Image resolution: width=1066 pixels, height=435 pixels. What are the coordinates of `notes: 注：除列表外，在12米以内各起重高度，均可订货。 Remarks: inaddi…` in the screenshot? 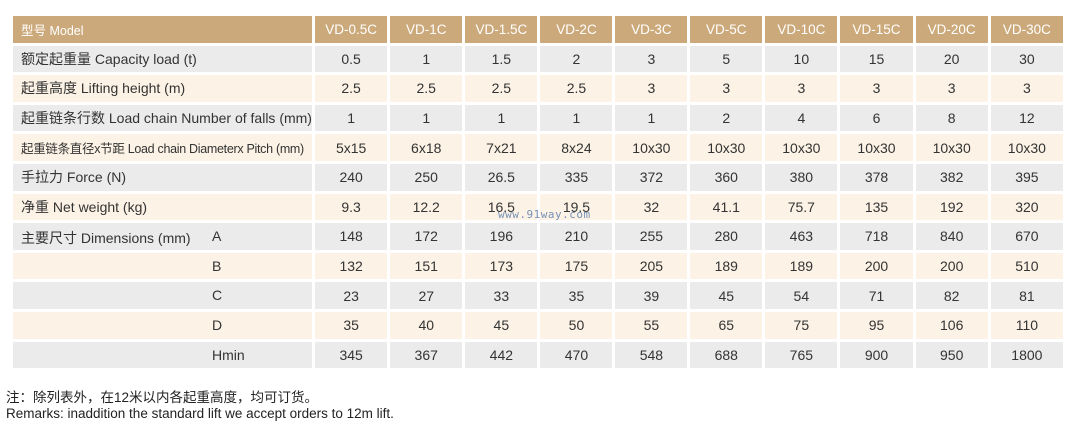 It's located at (200, 406).